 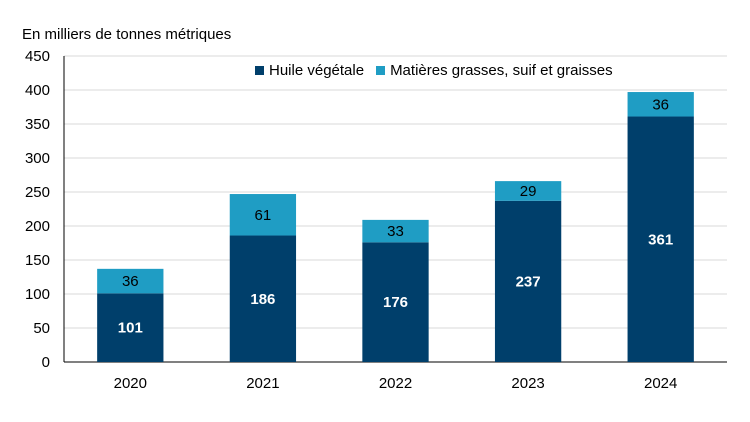 I want to click on legend-label-fats-tallow-grease: Matières grasses, suif et graisses, so click(x=501, y=70).